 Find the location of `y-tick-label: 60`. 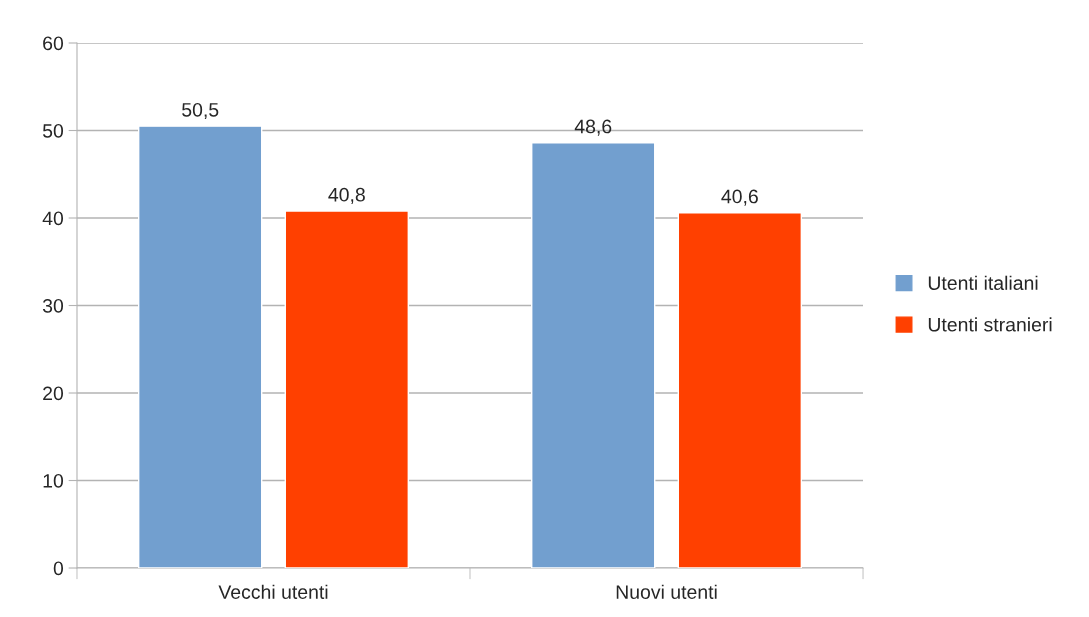

y-tick-label: 60 is located at coordinates (53, 43).